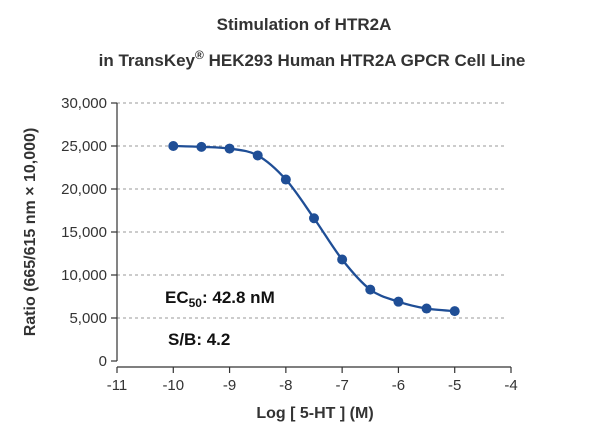 The width and height of the screenshot is (591, 443). I want to click on x-axis-ticks: -11 -10 -9 -8 -7 -6 -5 -4, so click(312, 380).